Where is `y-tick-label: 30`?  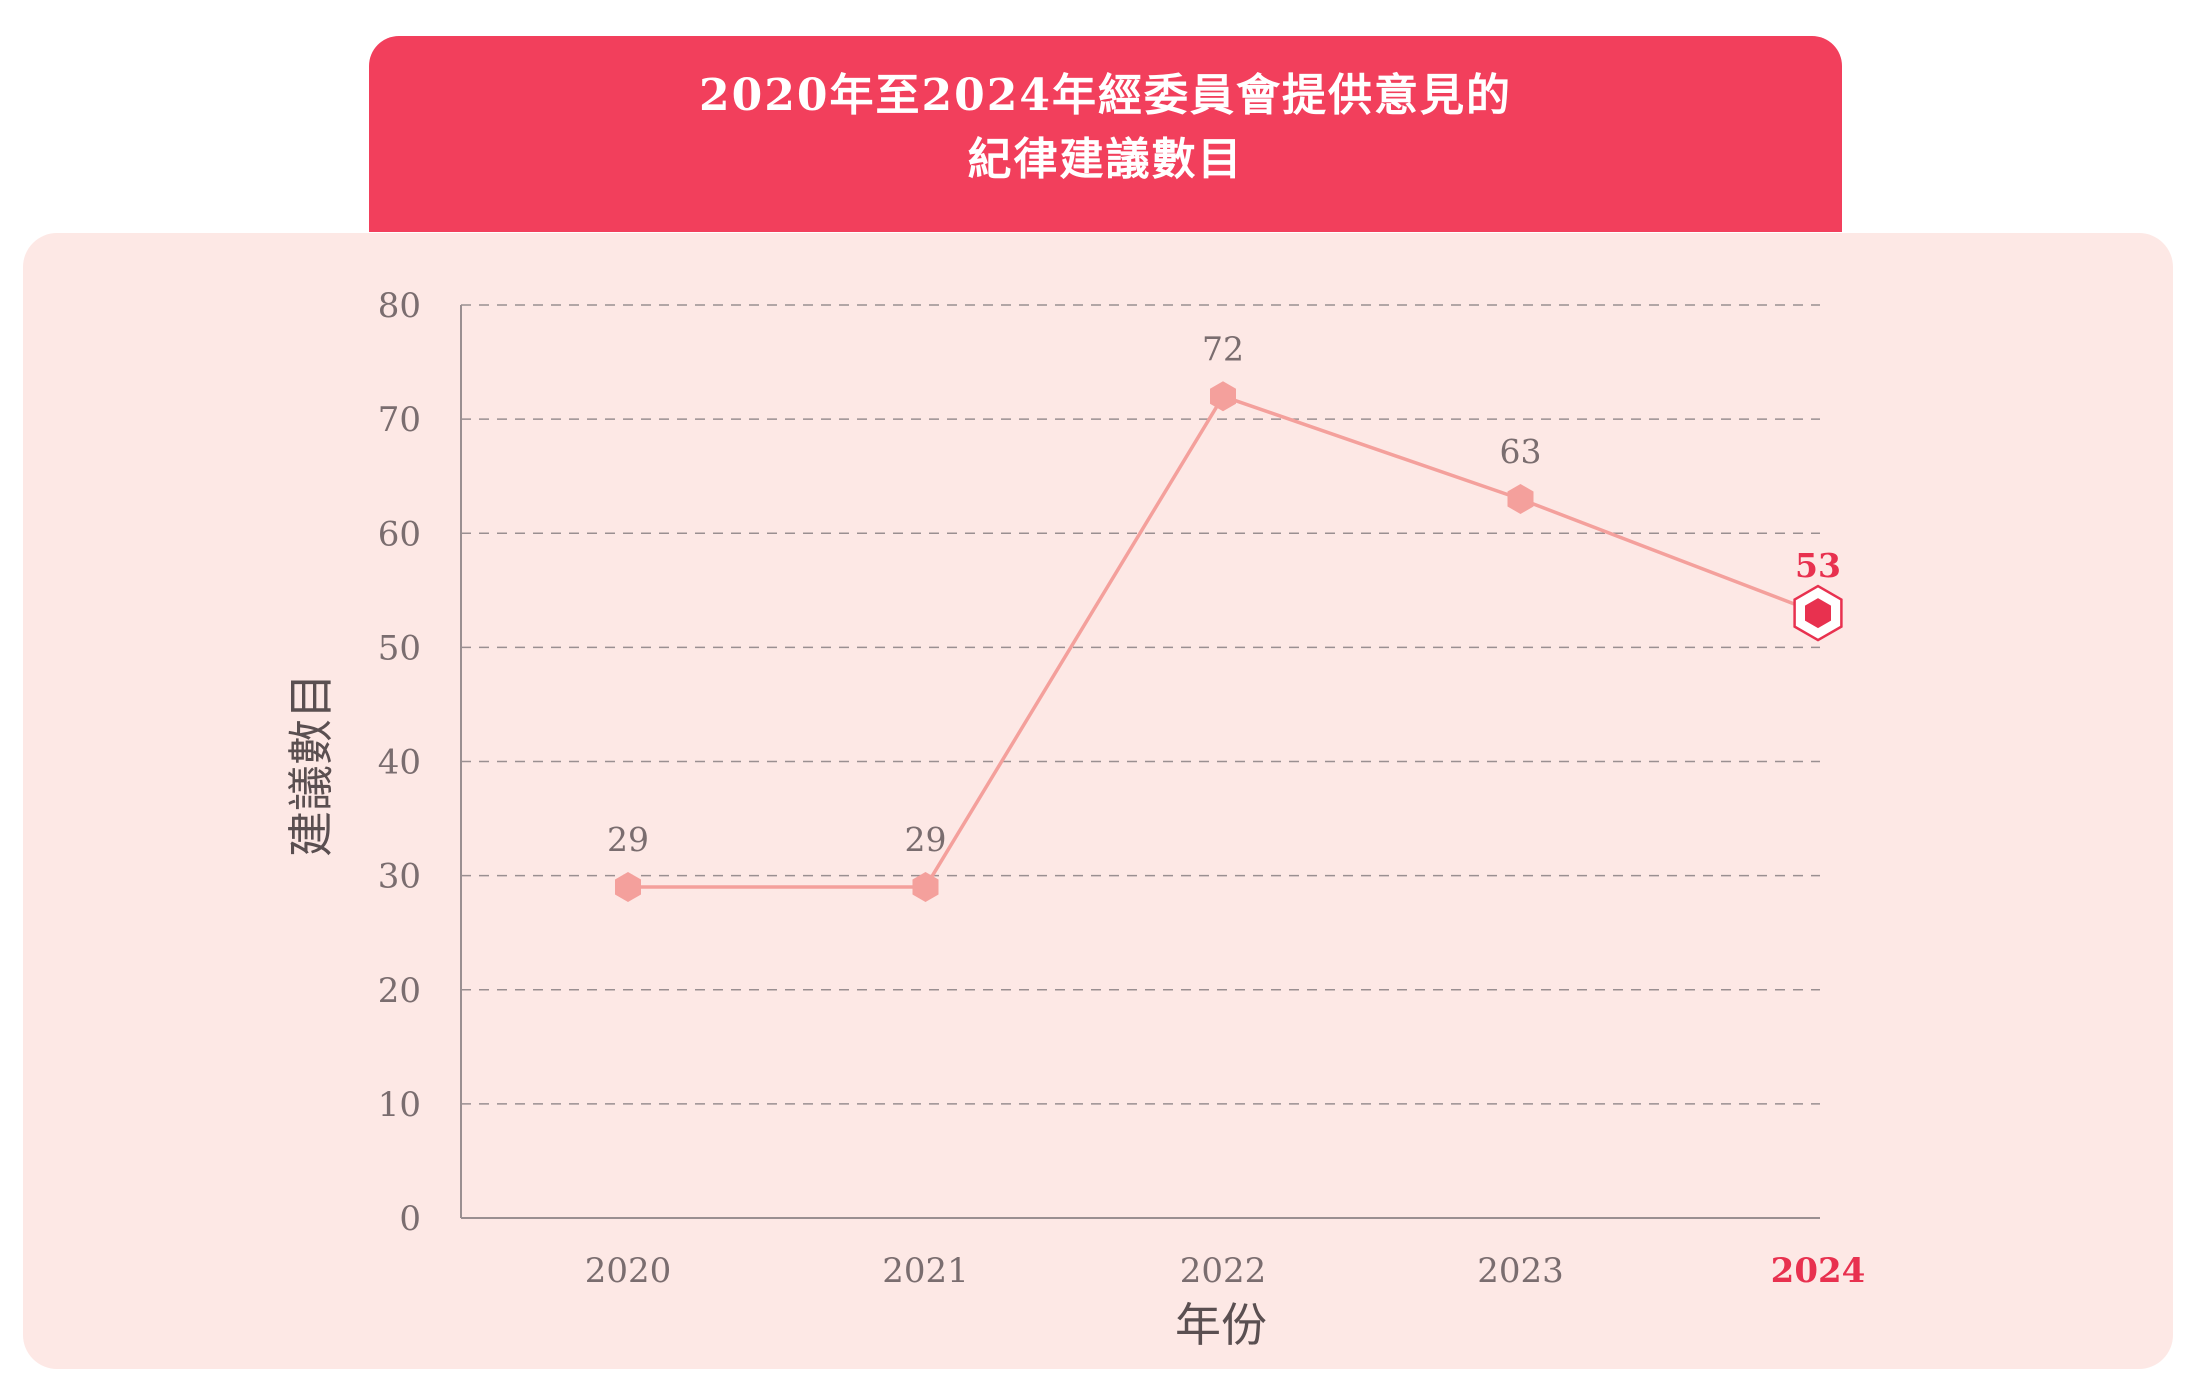
y-tick-label: 30 is located at coordinates (399, 877).